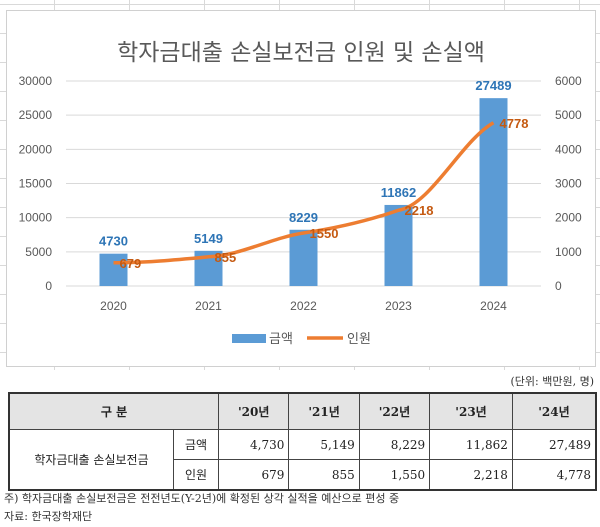 The image size is (600, 527). I want to click on bar-data-label: 8229, so click(303, 217).